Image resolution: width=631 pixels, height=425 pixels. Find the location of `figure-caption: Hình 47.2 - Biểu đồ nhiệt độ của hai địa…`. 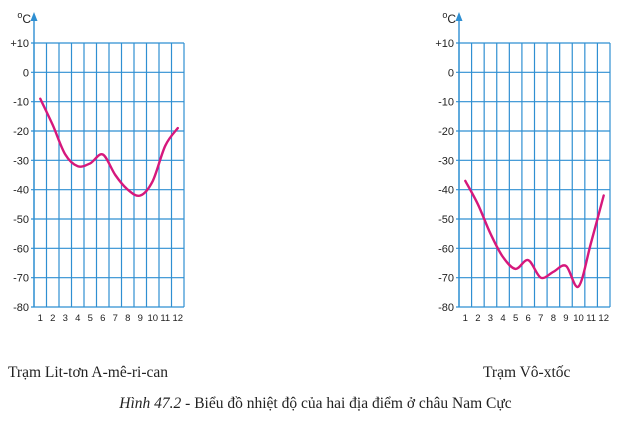

figure-caption: Hình 47.2 - Biểu đồ nhiệt độ của hai địa… is located at coordinates (315, 404).